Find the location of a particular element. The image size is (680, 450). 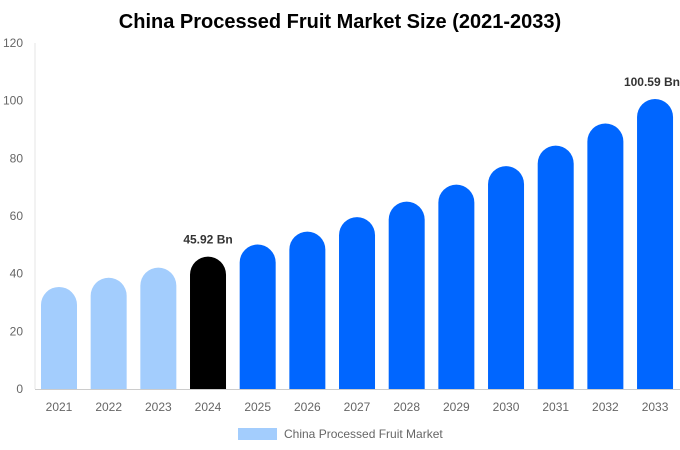

y-tick-label: 40 is located at coordinates (17, 274).